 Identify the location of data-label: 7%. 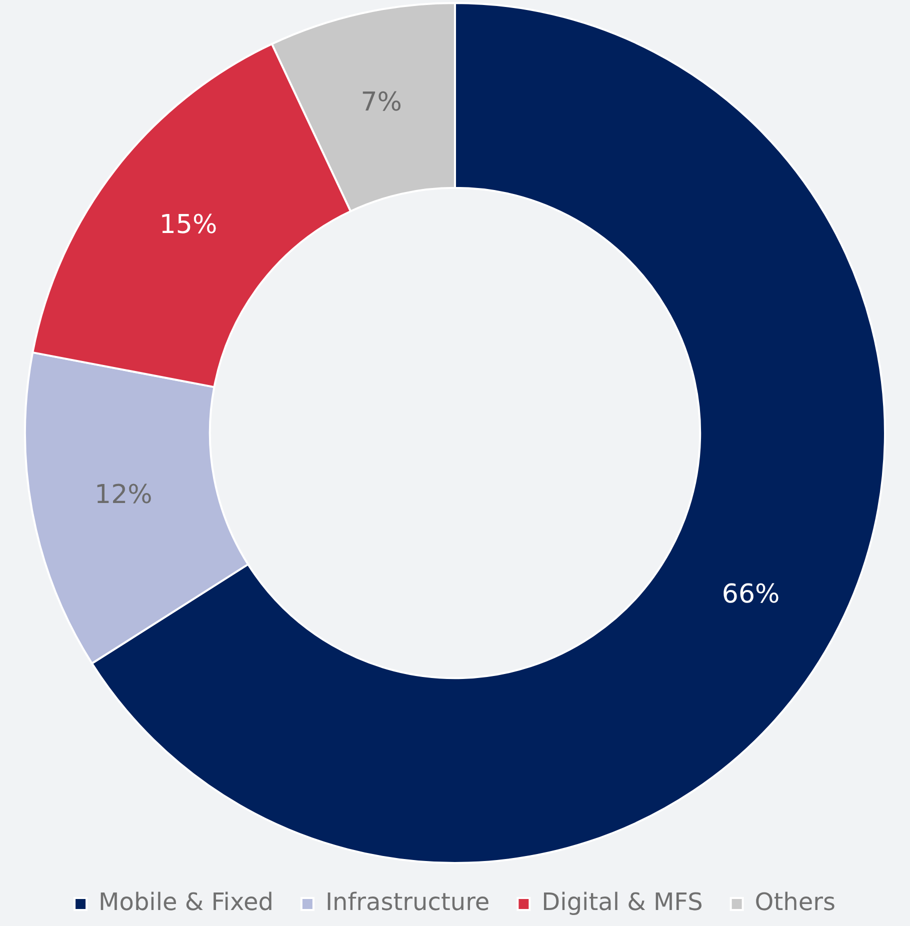
(381, 102).